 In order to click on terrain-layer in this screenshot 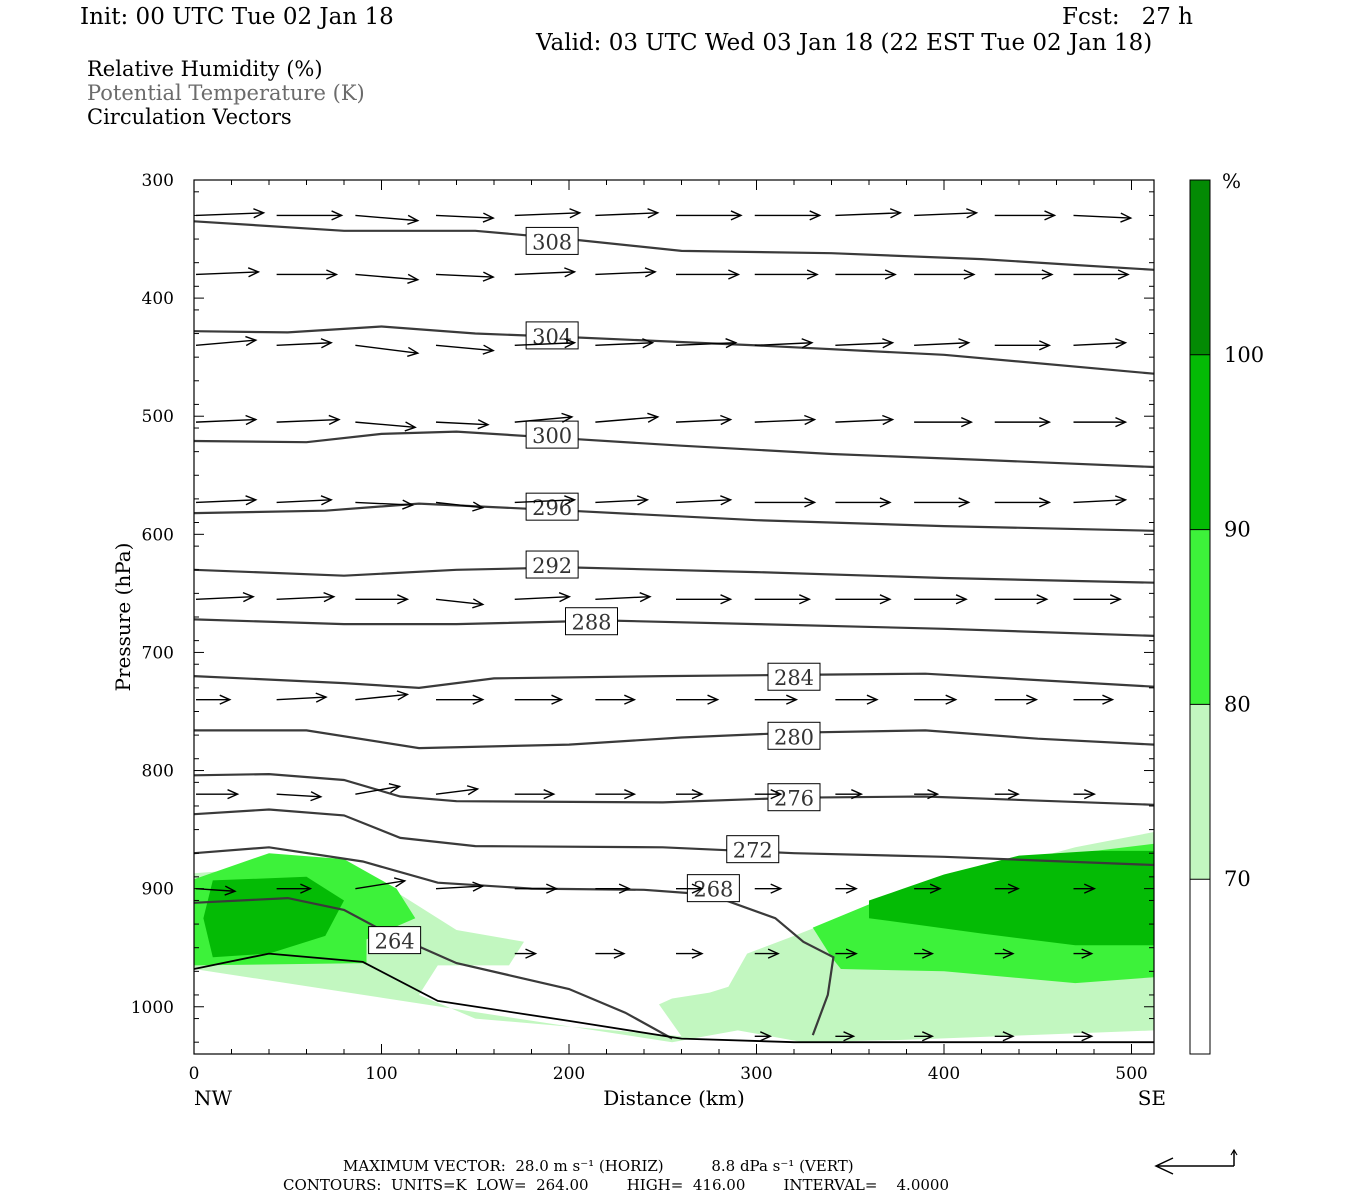, I will do `click(673, 998)`.